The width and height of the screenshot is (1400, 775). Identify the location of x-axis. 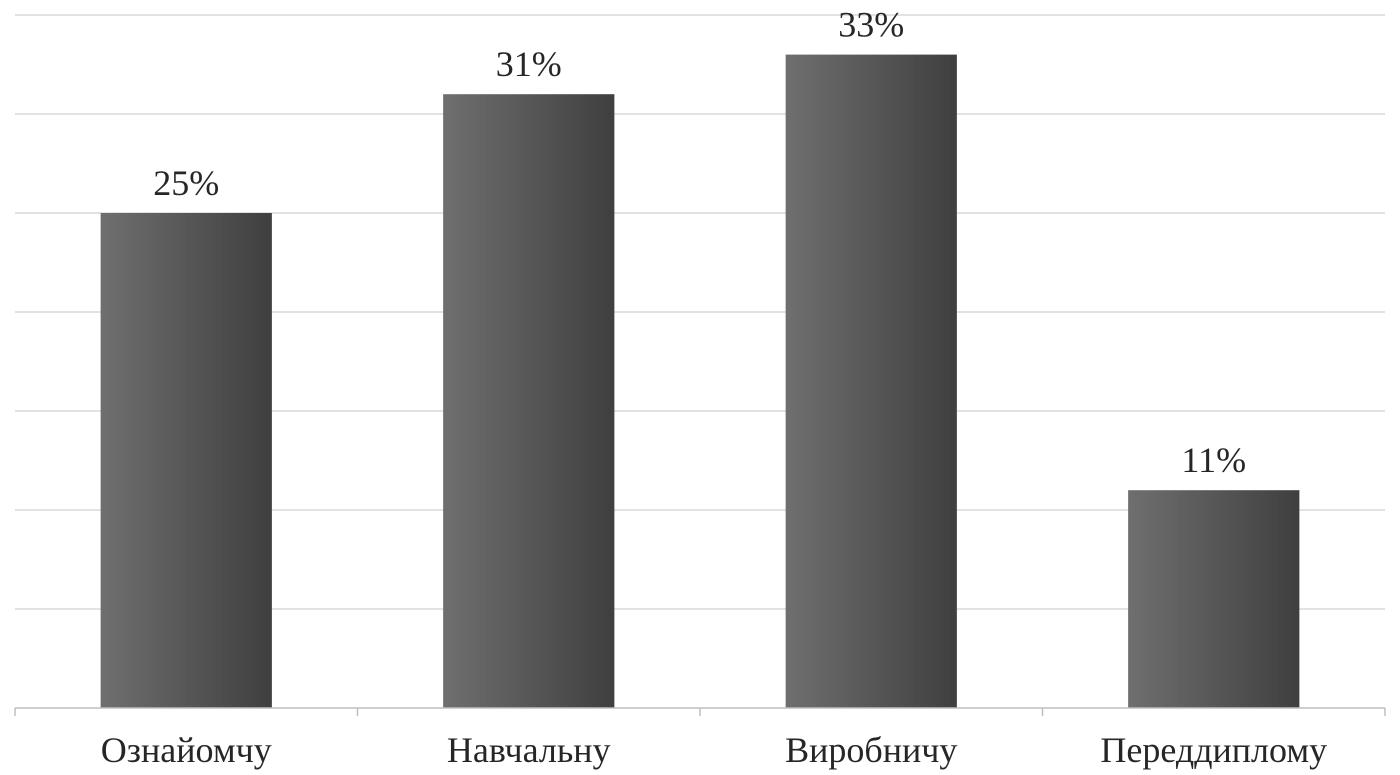
(700, 711).